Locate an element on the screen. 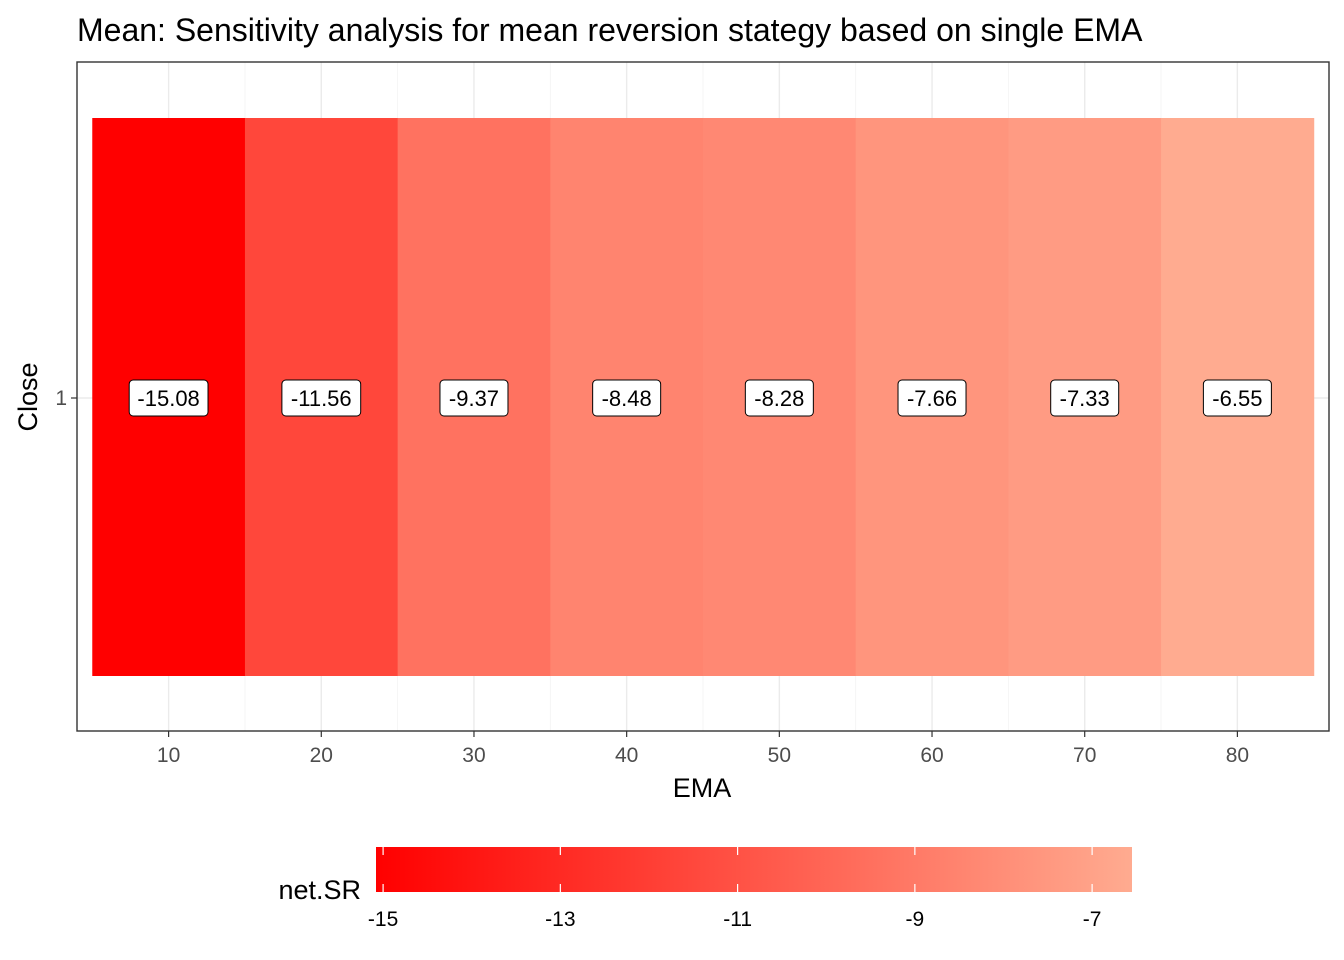 This screenshot has width=1344, height=960. value-label: -15.08 is located at coordinates (168, 398).